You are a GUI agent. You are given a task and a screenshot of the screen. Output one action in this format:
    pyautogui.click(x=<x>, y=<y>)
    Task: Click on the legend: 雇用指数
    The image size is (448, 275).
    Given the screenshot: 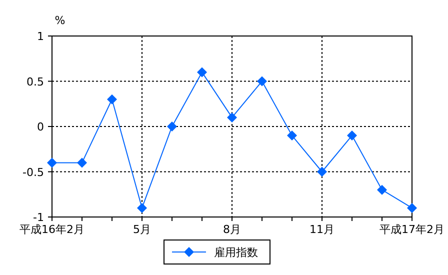 What is the action you would take?
    pyautogui.click(x=217, y=252)
    